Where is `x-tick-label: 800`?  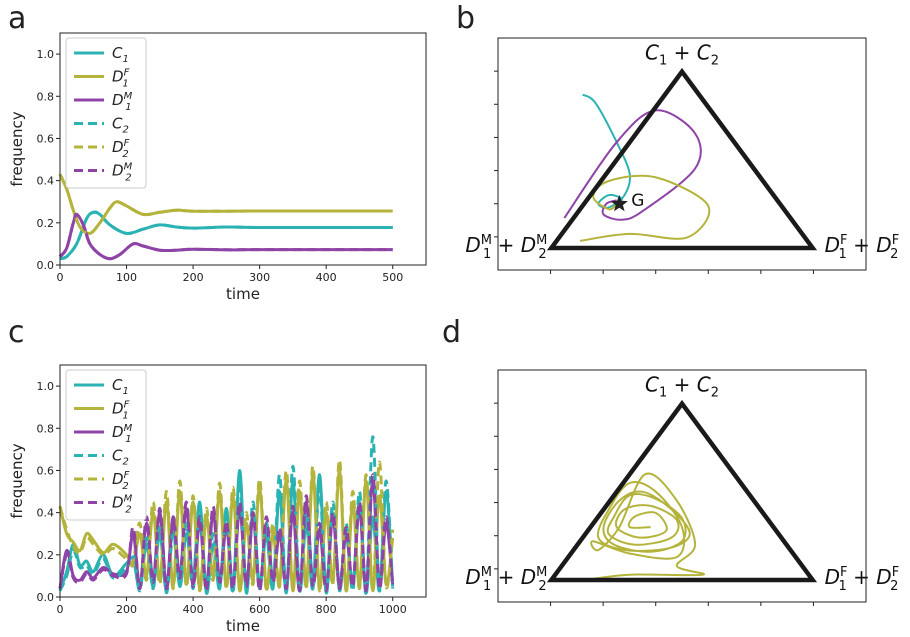
x-tick-label: 800 is located at coordinates (326, 609).